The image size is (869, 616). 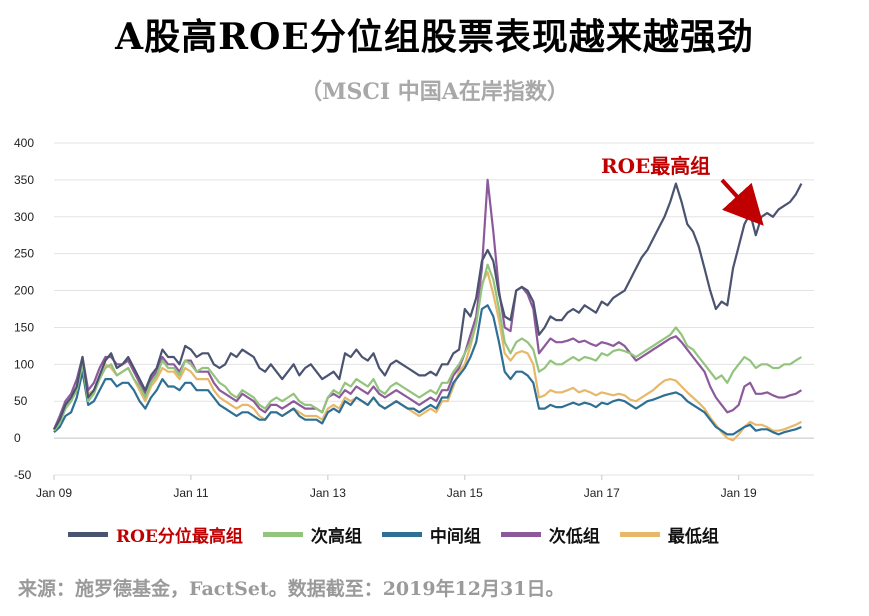 I want to click on legend-item-1: 次高组, so click(x=312, y=534).